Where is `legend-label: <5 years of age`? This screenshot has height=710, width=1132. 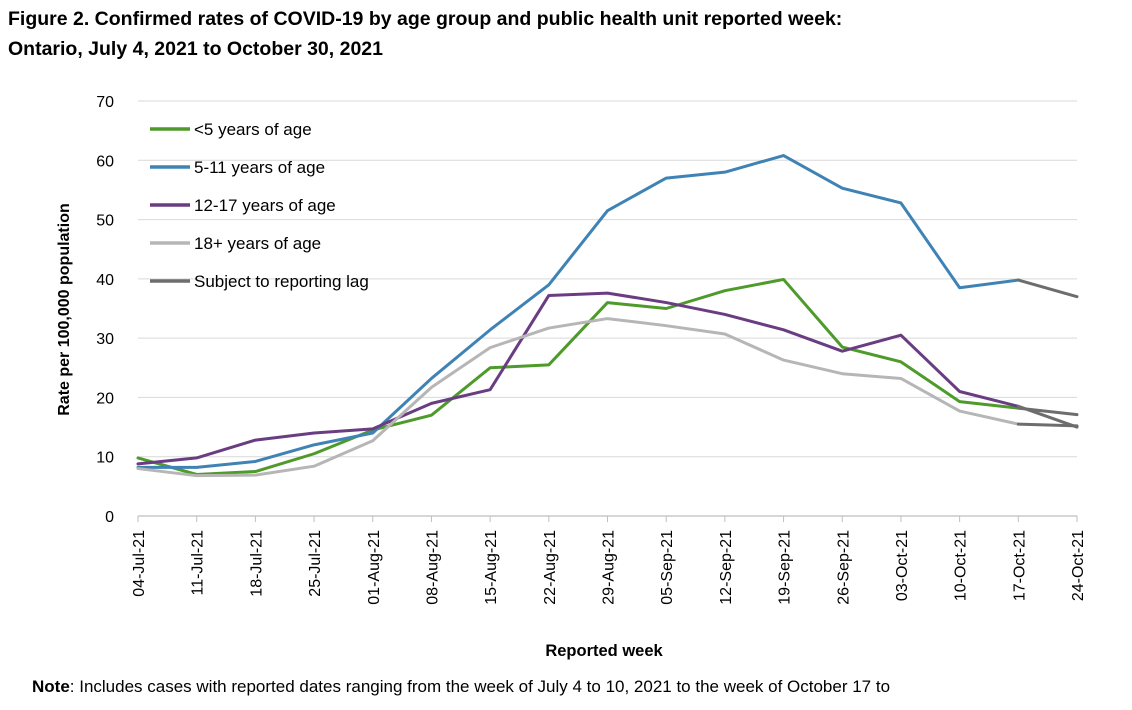
legend-label: <5 years of age is located at coordinates (253, 129).